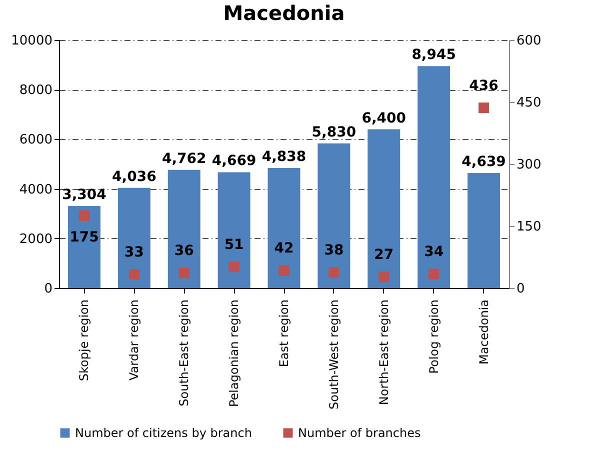  I want to click on y2-tick-label: 0, so click(520, 289).